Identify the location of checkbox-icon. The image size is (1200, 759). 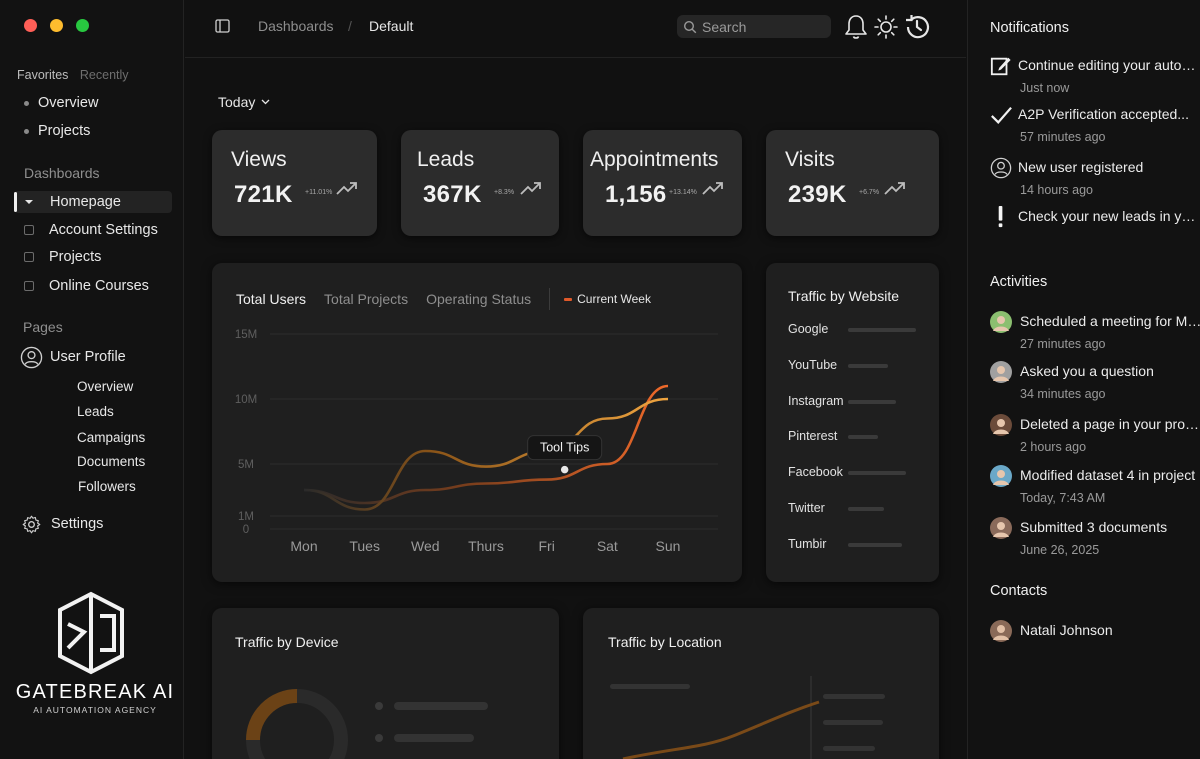
(29, 257).